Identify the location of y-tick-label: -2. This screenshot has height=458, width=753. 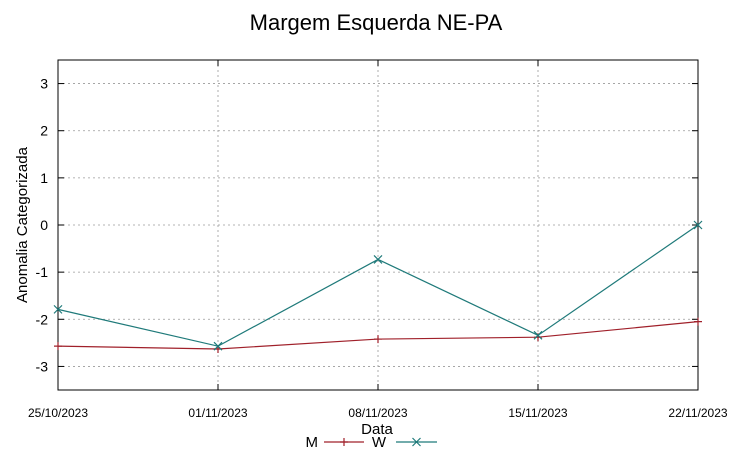
(42, 319).